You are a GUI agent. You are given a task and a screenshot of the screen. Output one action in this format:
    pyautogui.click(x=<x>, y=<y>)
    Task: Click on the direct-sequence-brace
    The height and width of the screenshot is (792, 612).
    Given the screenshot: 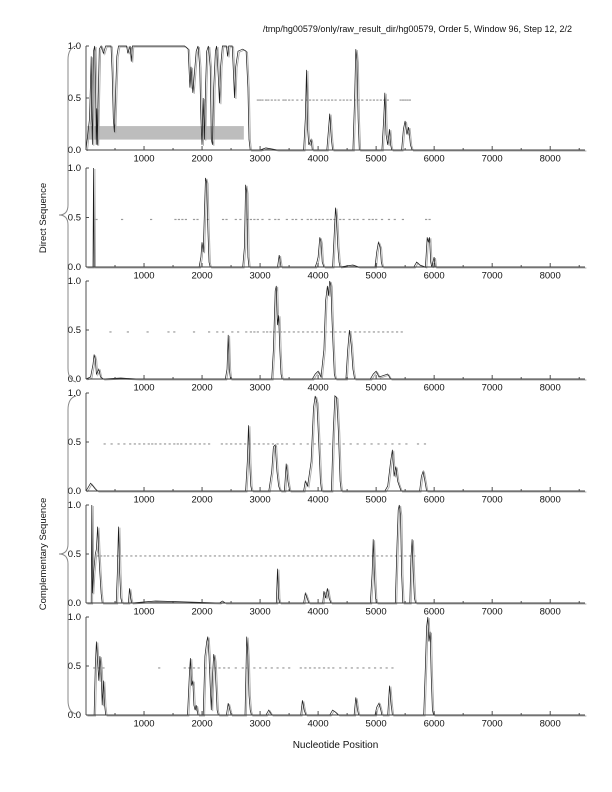 What is the action you would take?
    pyautogui.click(x=67, y=214)
    